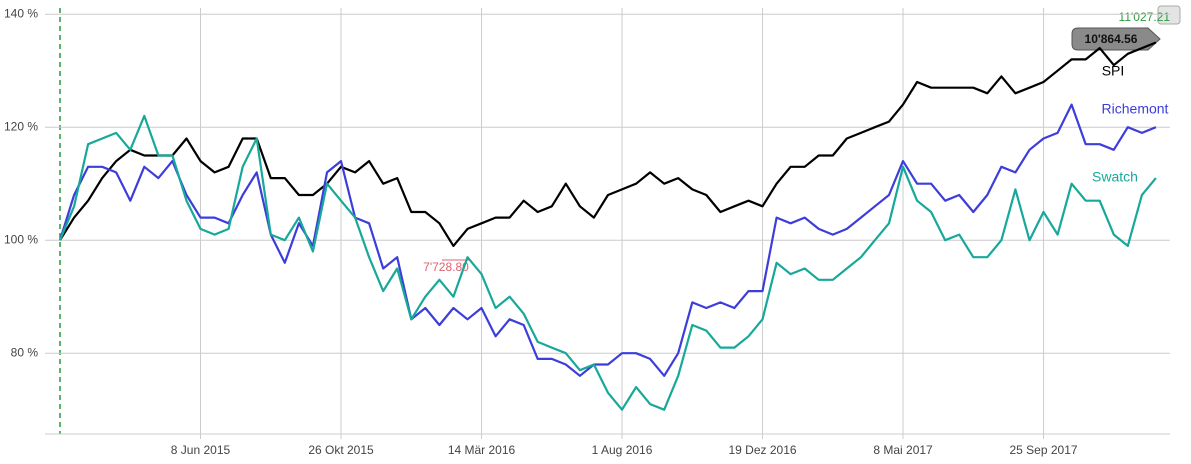 The height and width of the screenshot is (464, 1191). What do you see at coordinates (1169, 15) in the screenshot?
I see `menu-button` at bounding box center [1169, 15].